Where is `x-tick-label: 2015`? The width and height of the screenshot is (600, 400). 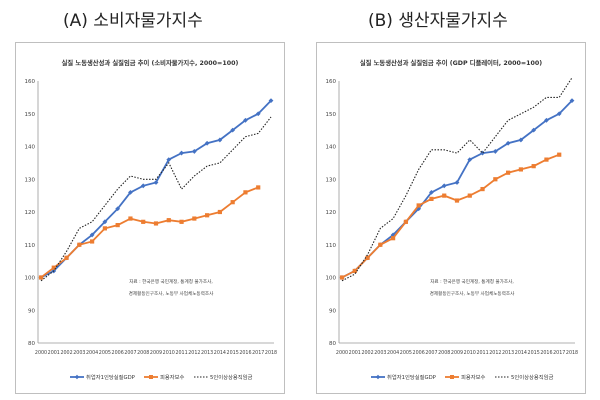 x-tick-label: 2015 is located at coordinates (233, 353).